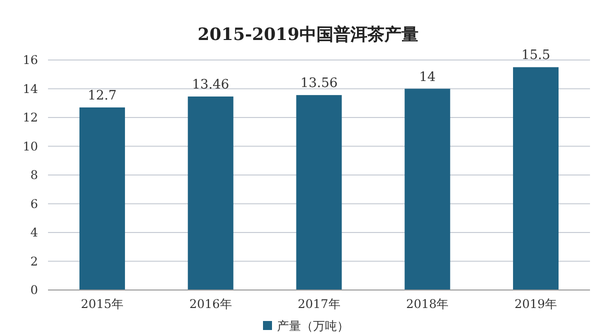  What do you see at coordinates (34, 261) in the screenshot?
I see `y-tick-label: 2` at bounding box center [34, 261].